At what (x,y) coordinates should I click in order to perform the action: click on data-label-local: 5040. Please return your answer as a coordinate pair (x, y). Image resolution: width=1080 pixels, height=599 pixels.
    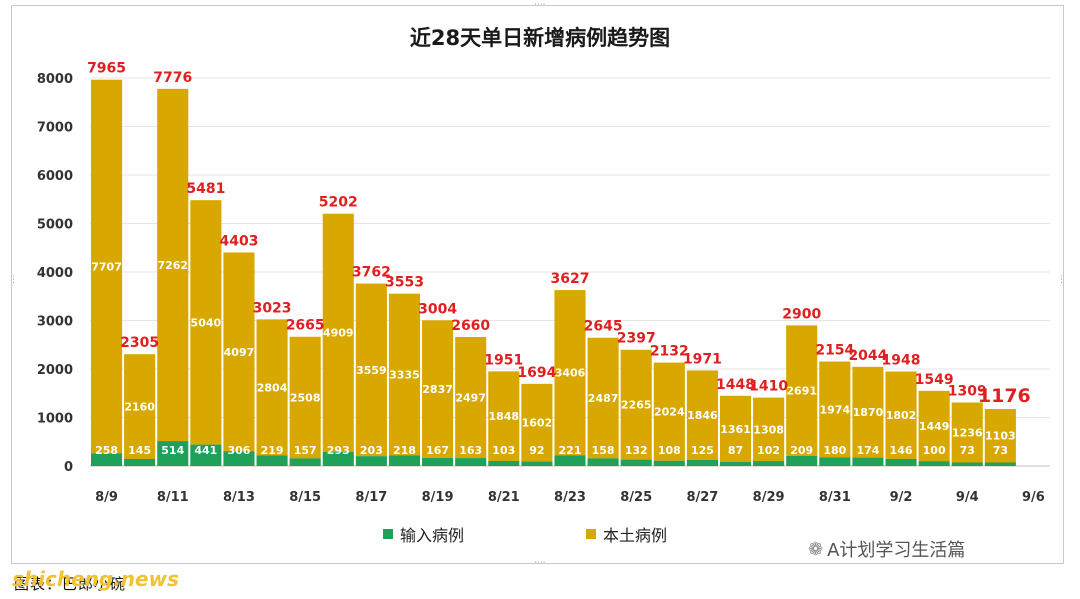
    Looking at the image, I should click on (206, 322).